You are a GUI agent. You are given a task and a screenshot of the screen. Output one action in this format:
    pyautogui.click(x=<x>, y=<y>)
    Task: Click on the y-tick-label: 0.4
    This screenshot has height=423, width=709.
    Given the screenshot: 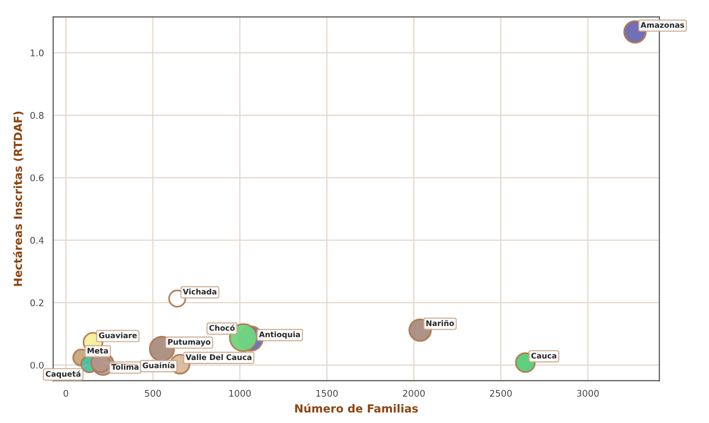 What is the action you would take?
    pyautogui.click(x=37, y=240)
    